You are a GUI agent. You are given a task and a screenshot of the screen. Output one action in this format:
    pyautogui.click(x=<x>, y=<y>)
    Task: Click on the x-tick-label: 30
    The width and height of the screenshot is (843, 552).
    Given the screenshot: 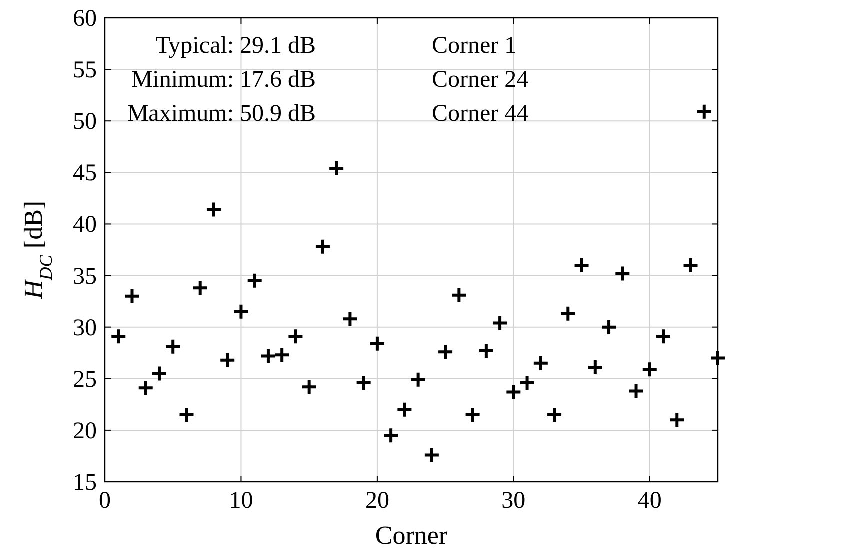 What is the action you would take?
    pyautogui.click(x=514, y=501)
    